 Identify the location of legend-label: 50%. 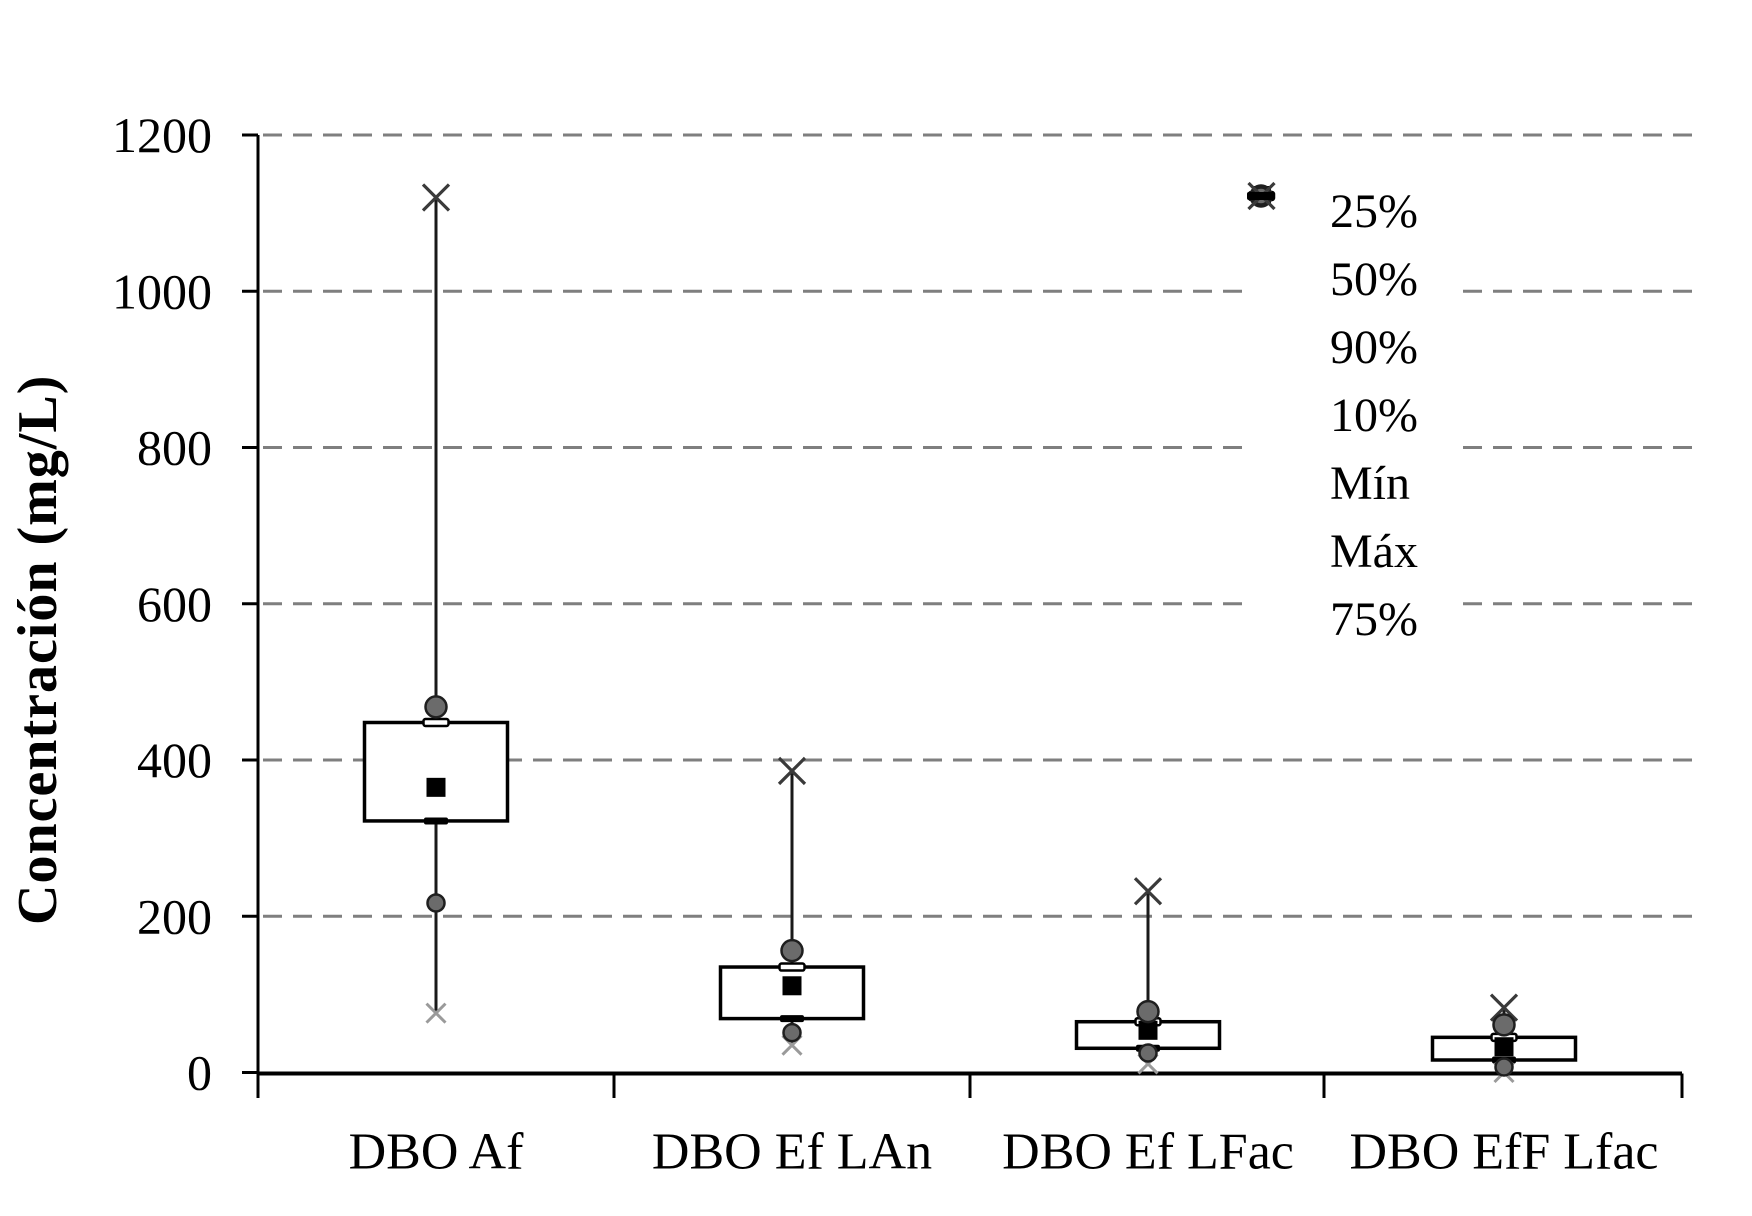
(1374, 279).